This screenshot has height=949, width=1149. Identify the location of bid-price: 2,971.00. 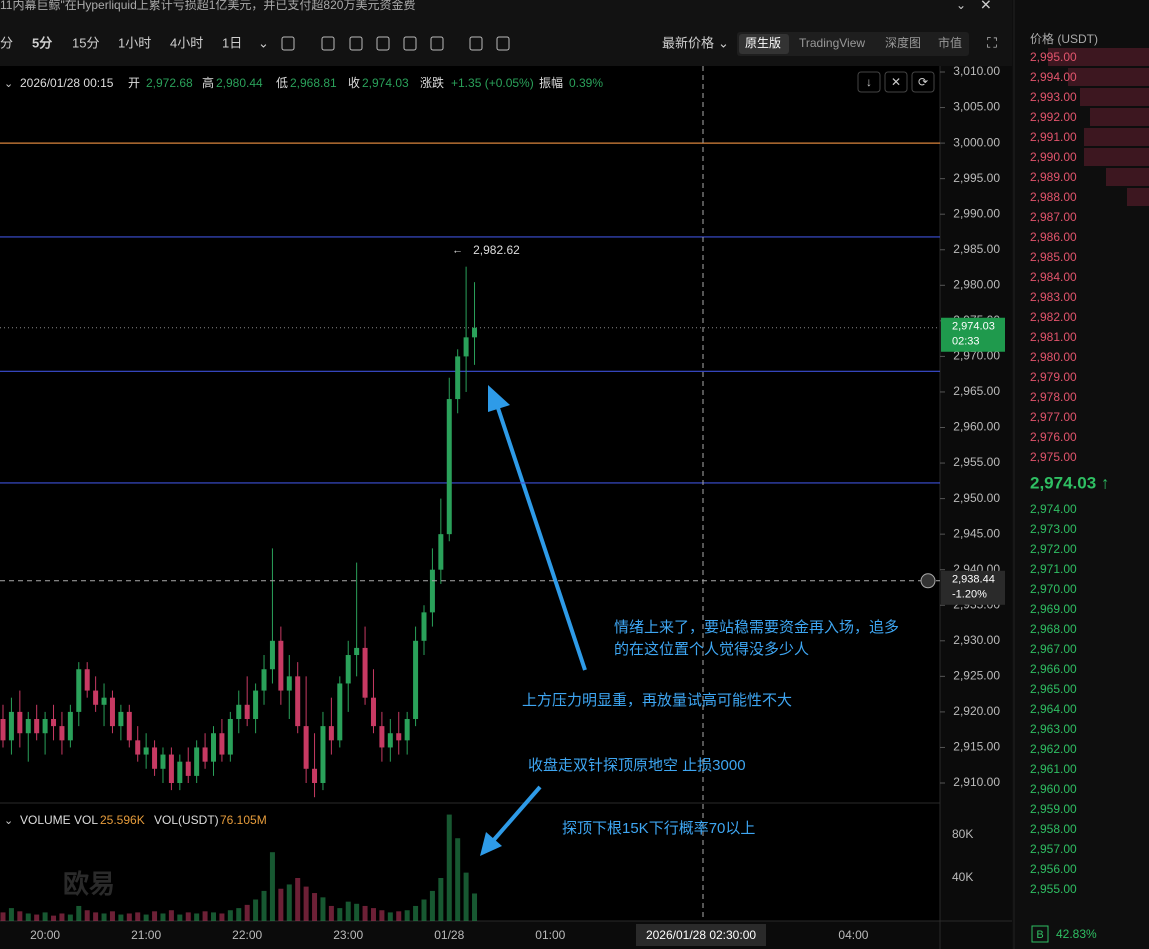
(1053, 569).